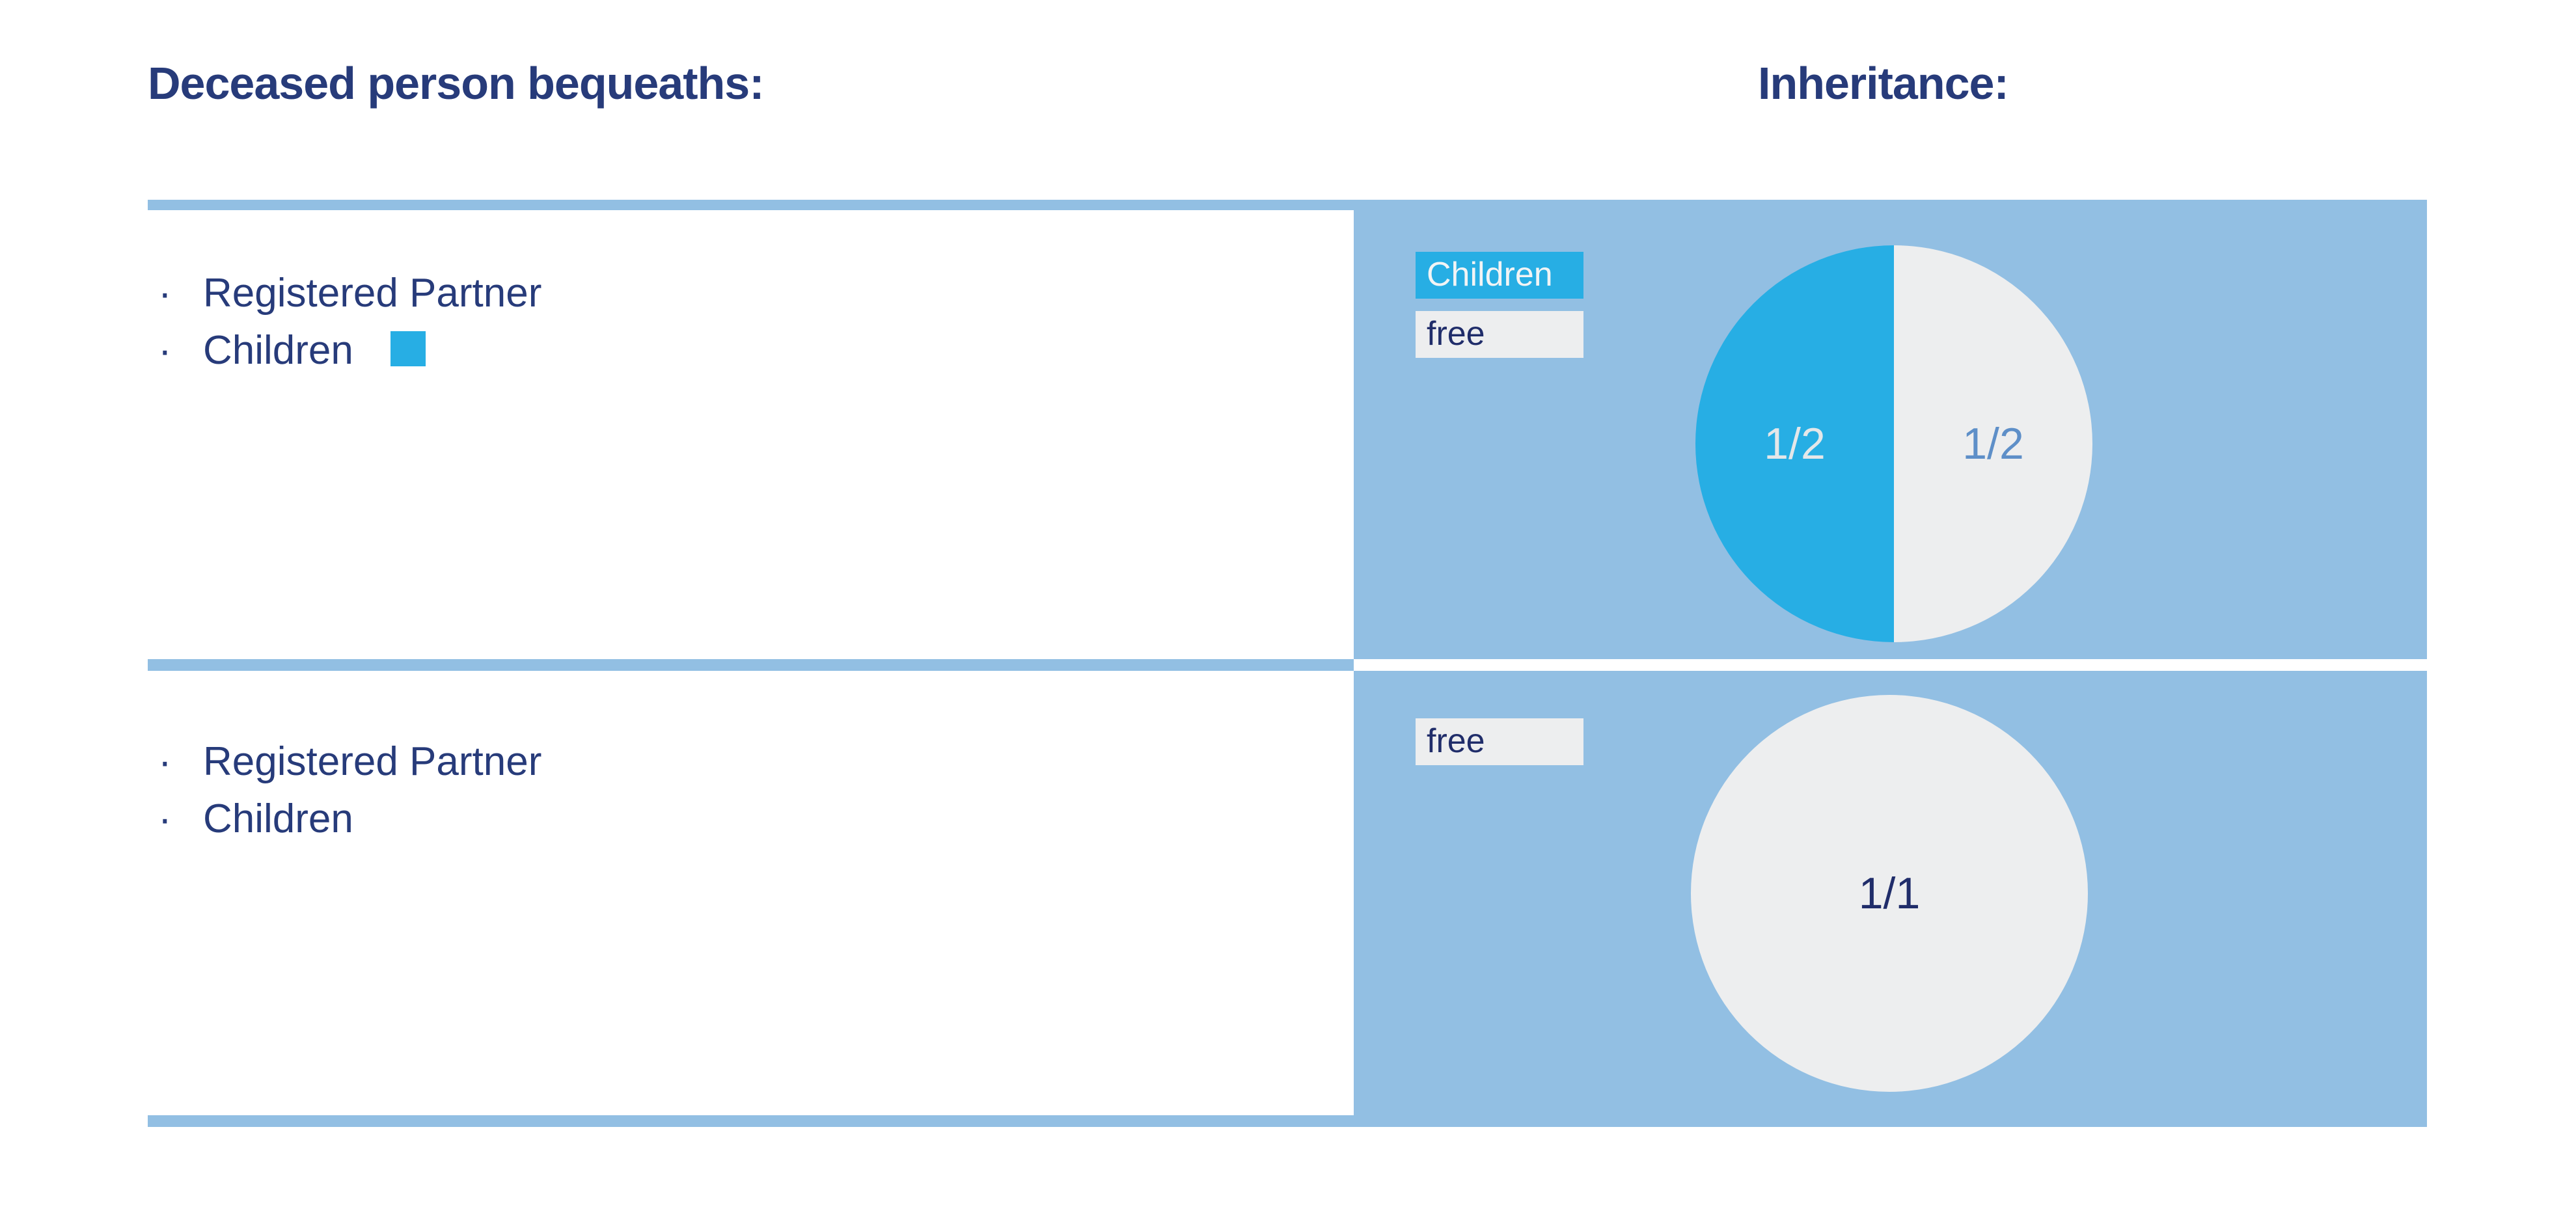  What do you see at coordinates (1500, 275) in the screenshot?
I see `legend-chip-children: Children` at bounding box center [1500, 275].